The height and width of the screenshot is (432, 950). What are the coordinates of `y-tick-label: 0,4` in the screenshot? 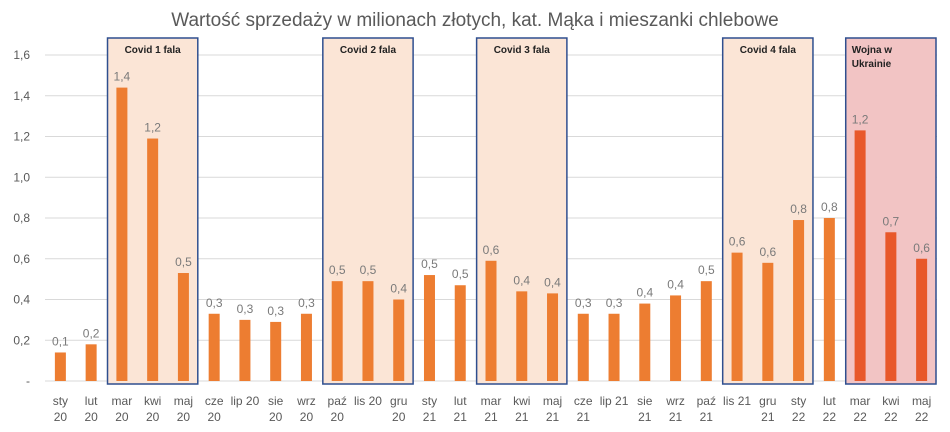 It's located at (21, 300).